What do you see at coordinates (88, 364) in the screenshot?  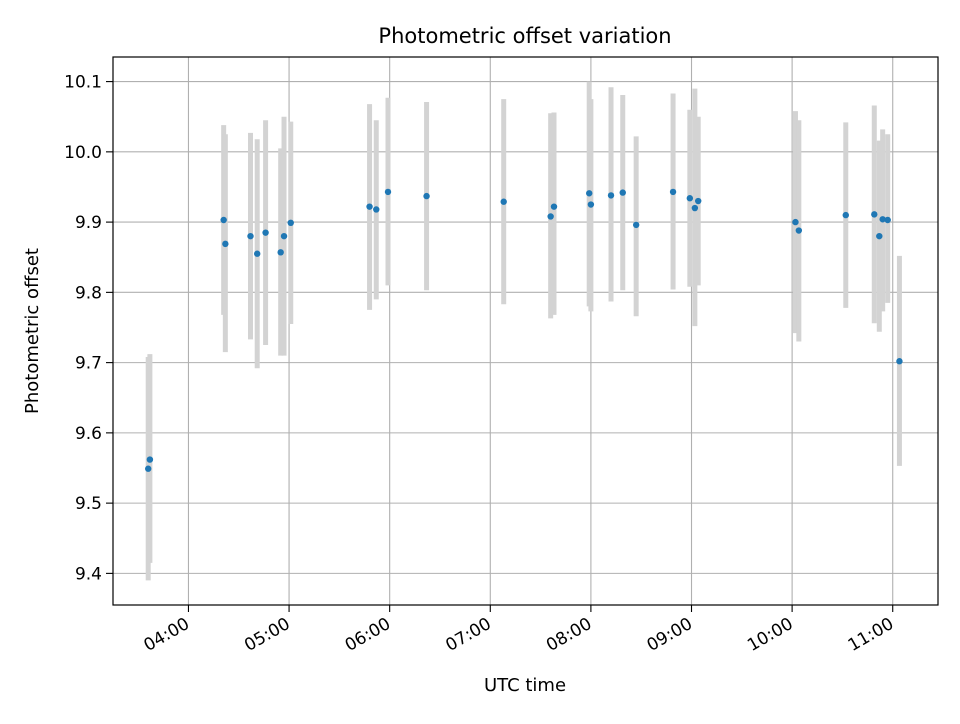 I see `y-tick-label: 9.7` at bounding box center [88, 364].